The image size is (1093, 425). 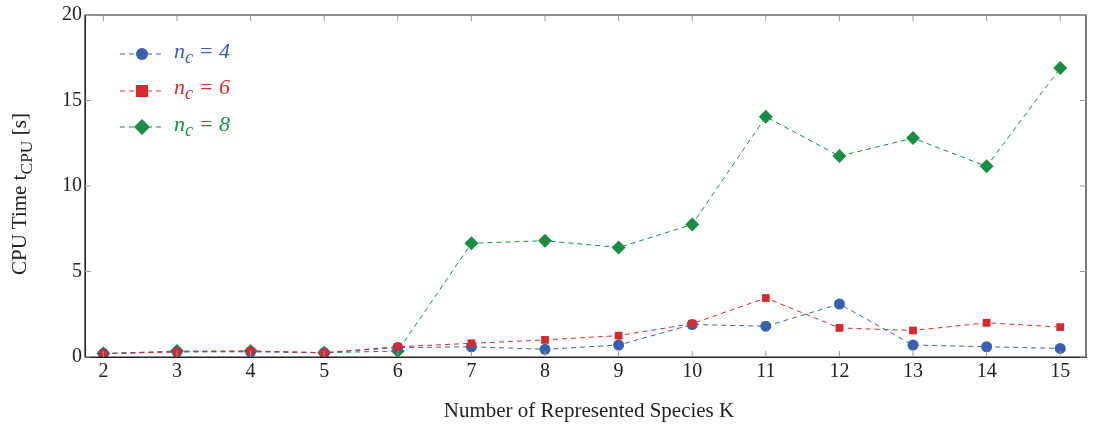 I want to click on x-tick-label: 7, so click(x=471, y=370).